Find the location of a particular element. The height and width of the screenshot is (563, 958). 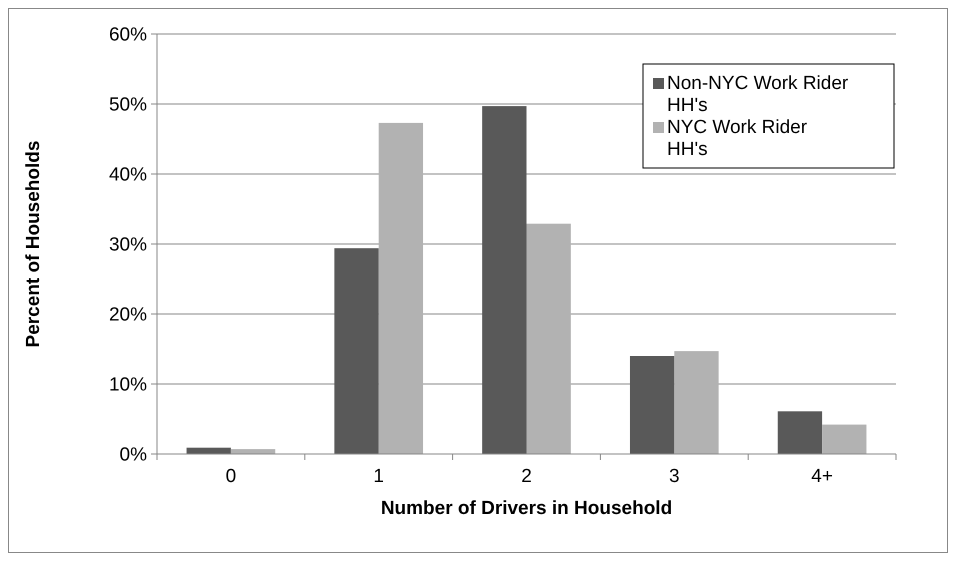

y-tick-label: 60% is located at coordinates (128, 35).